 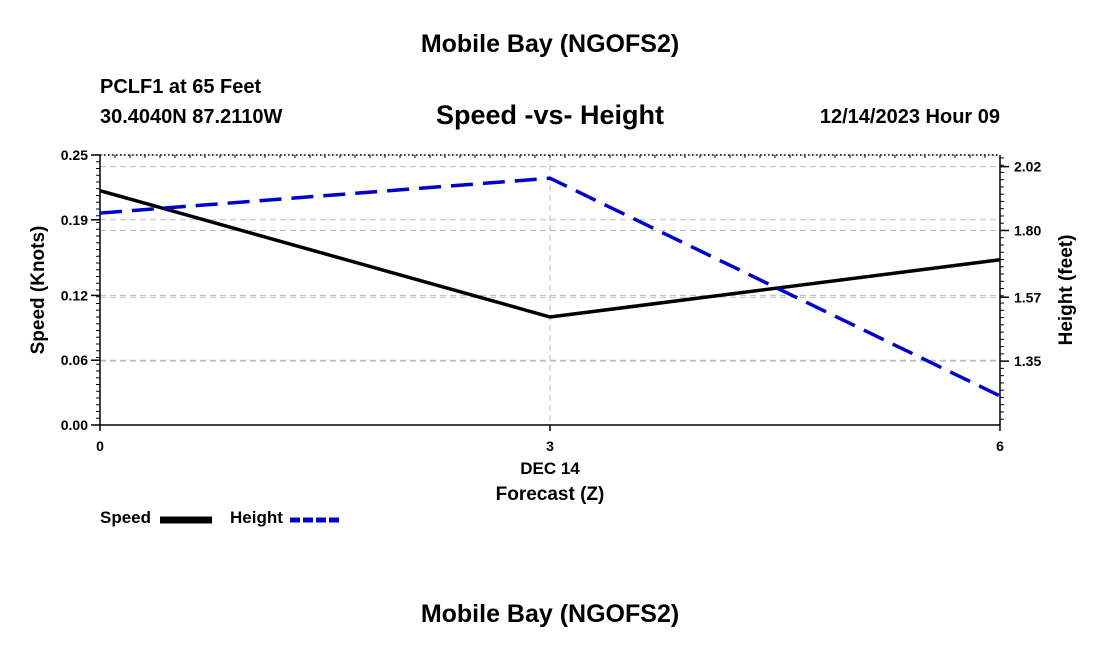 What do you see at coordinates (1027, 361) in the screenshot?
I see `y2-tick-label: 1.35` at bounding box center [1027, 361].